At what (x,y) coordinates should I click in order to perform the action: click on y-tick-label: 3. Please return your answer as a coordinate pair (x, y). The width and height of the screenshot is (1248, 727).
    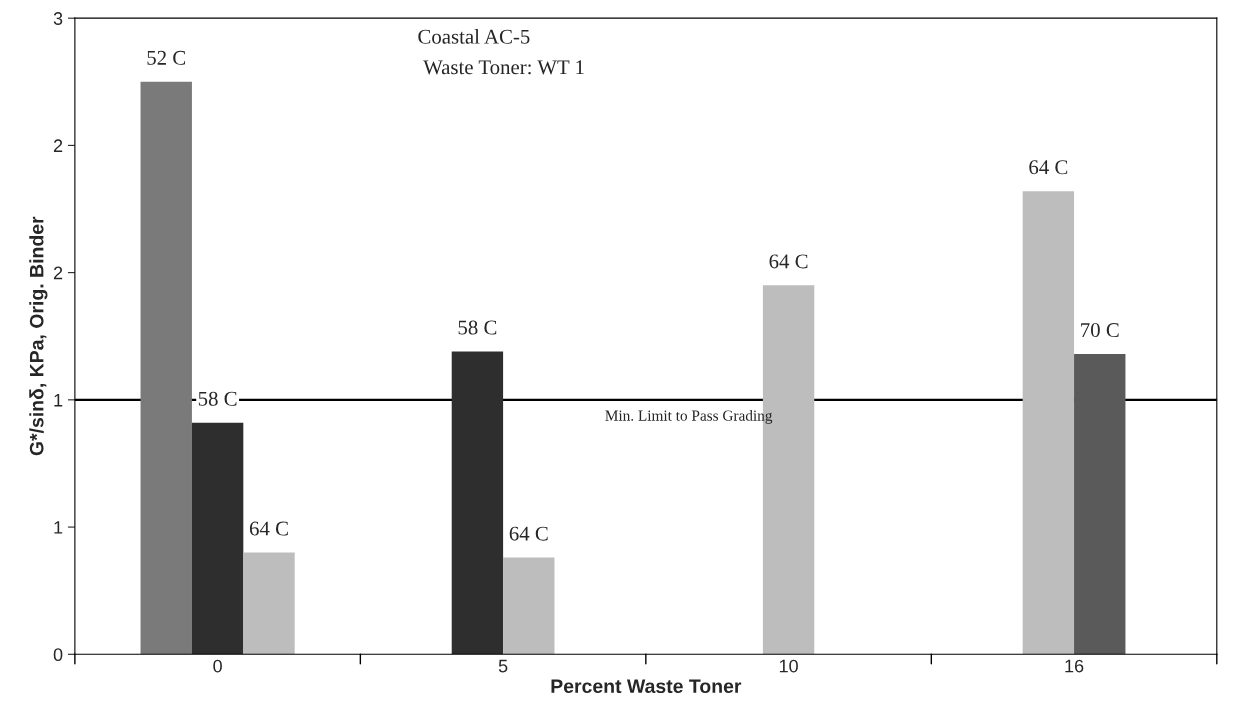
    Looking at the image, I should click on (58, 18).